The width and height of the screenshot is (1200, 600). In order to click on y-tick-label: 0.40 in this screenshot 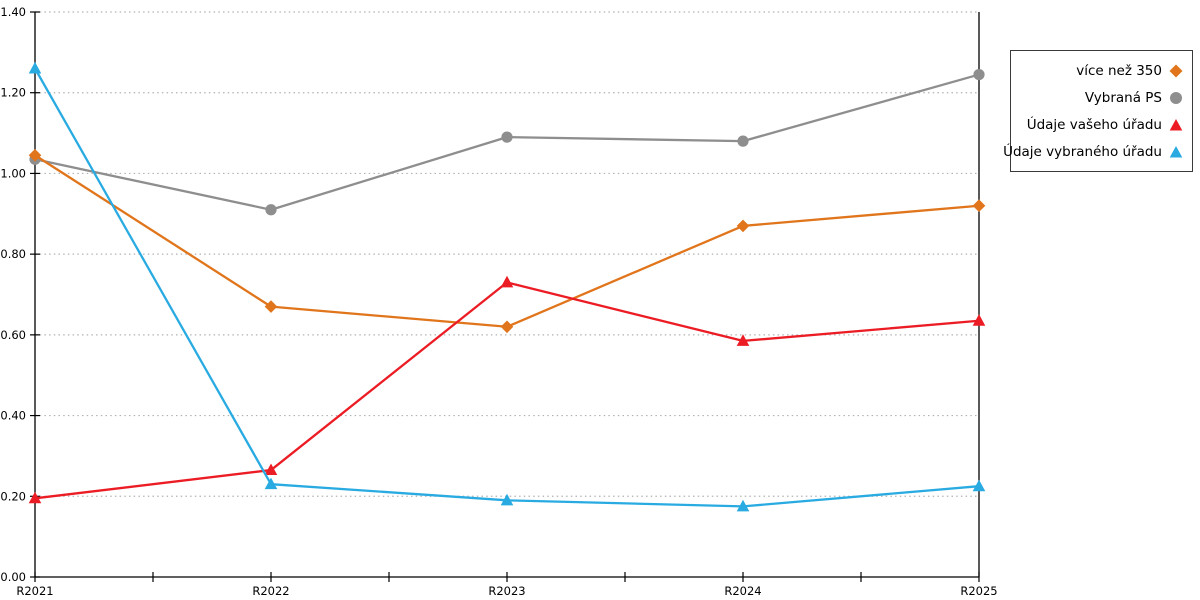, I will do `click(13, 416)`.